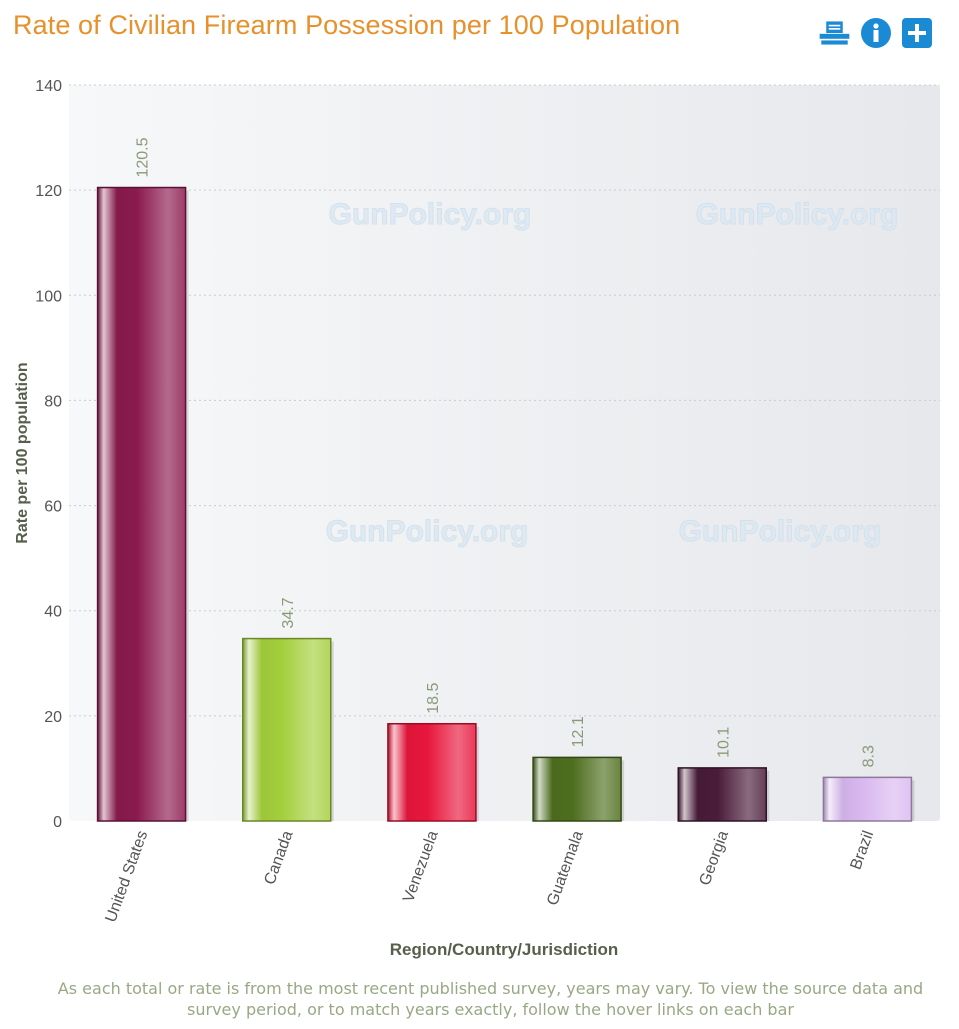 This screenshot has width=959, height=1029. I want to click on info-icon, so click(875, 32).